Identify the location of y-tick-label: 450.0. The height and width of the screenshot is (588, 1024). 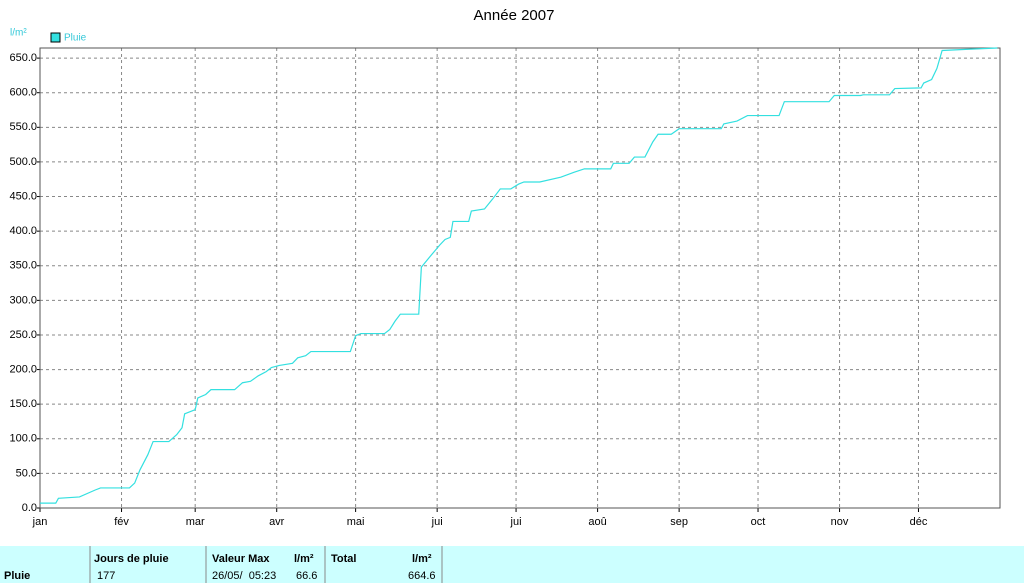
(23, 196).